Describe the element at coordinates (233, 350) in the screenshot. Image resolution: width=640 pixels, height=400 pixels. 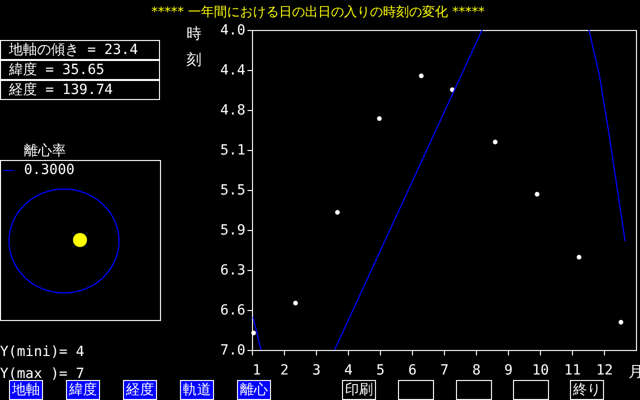
I see `y-tick-label: 7.0` at that location.